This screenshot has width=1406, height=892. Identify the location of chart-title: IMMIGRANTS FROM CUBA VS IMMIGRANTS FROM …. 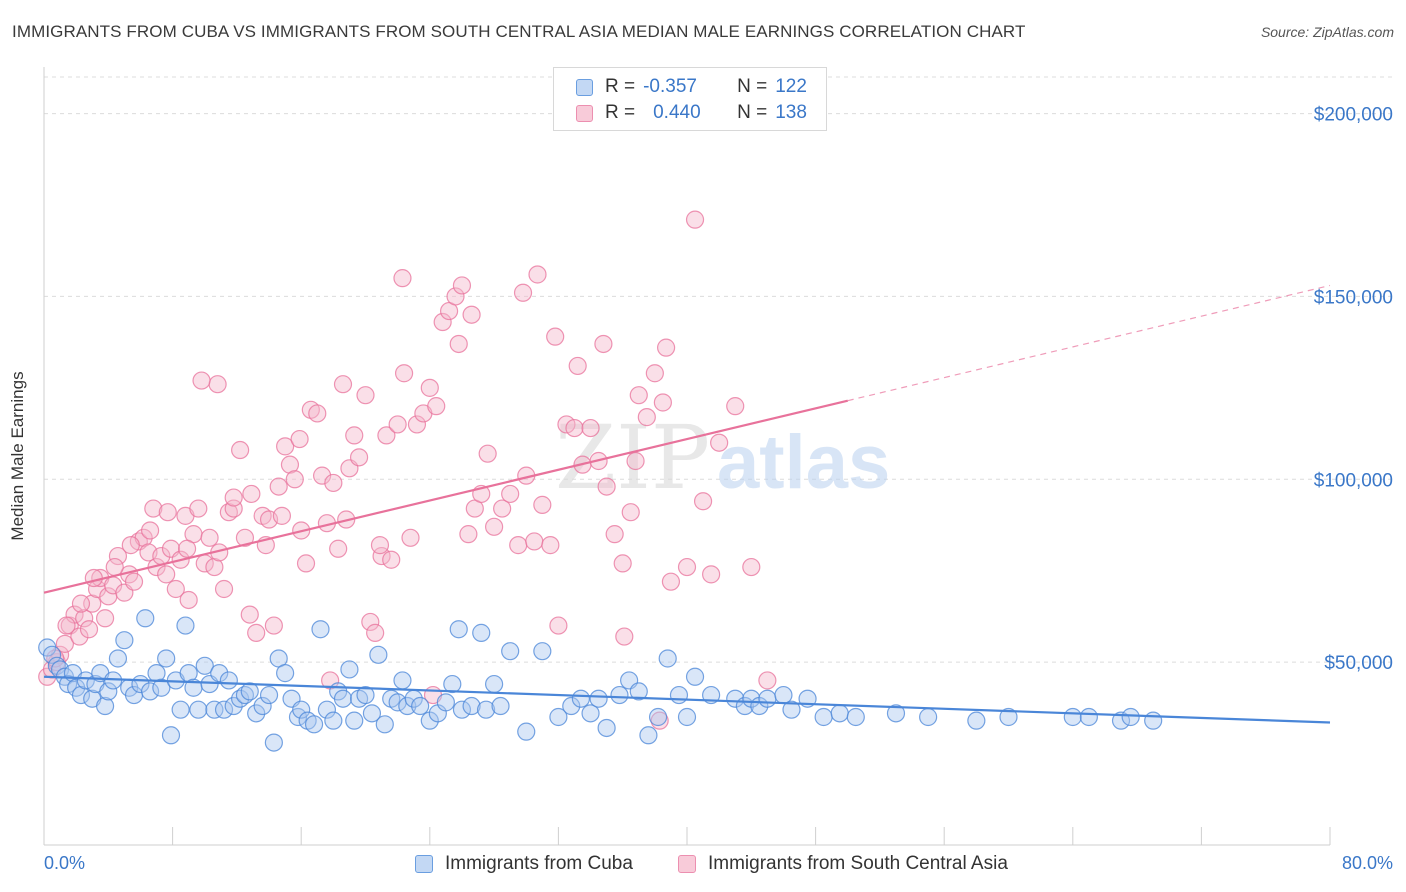
(519, 31).